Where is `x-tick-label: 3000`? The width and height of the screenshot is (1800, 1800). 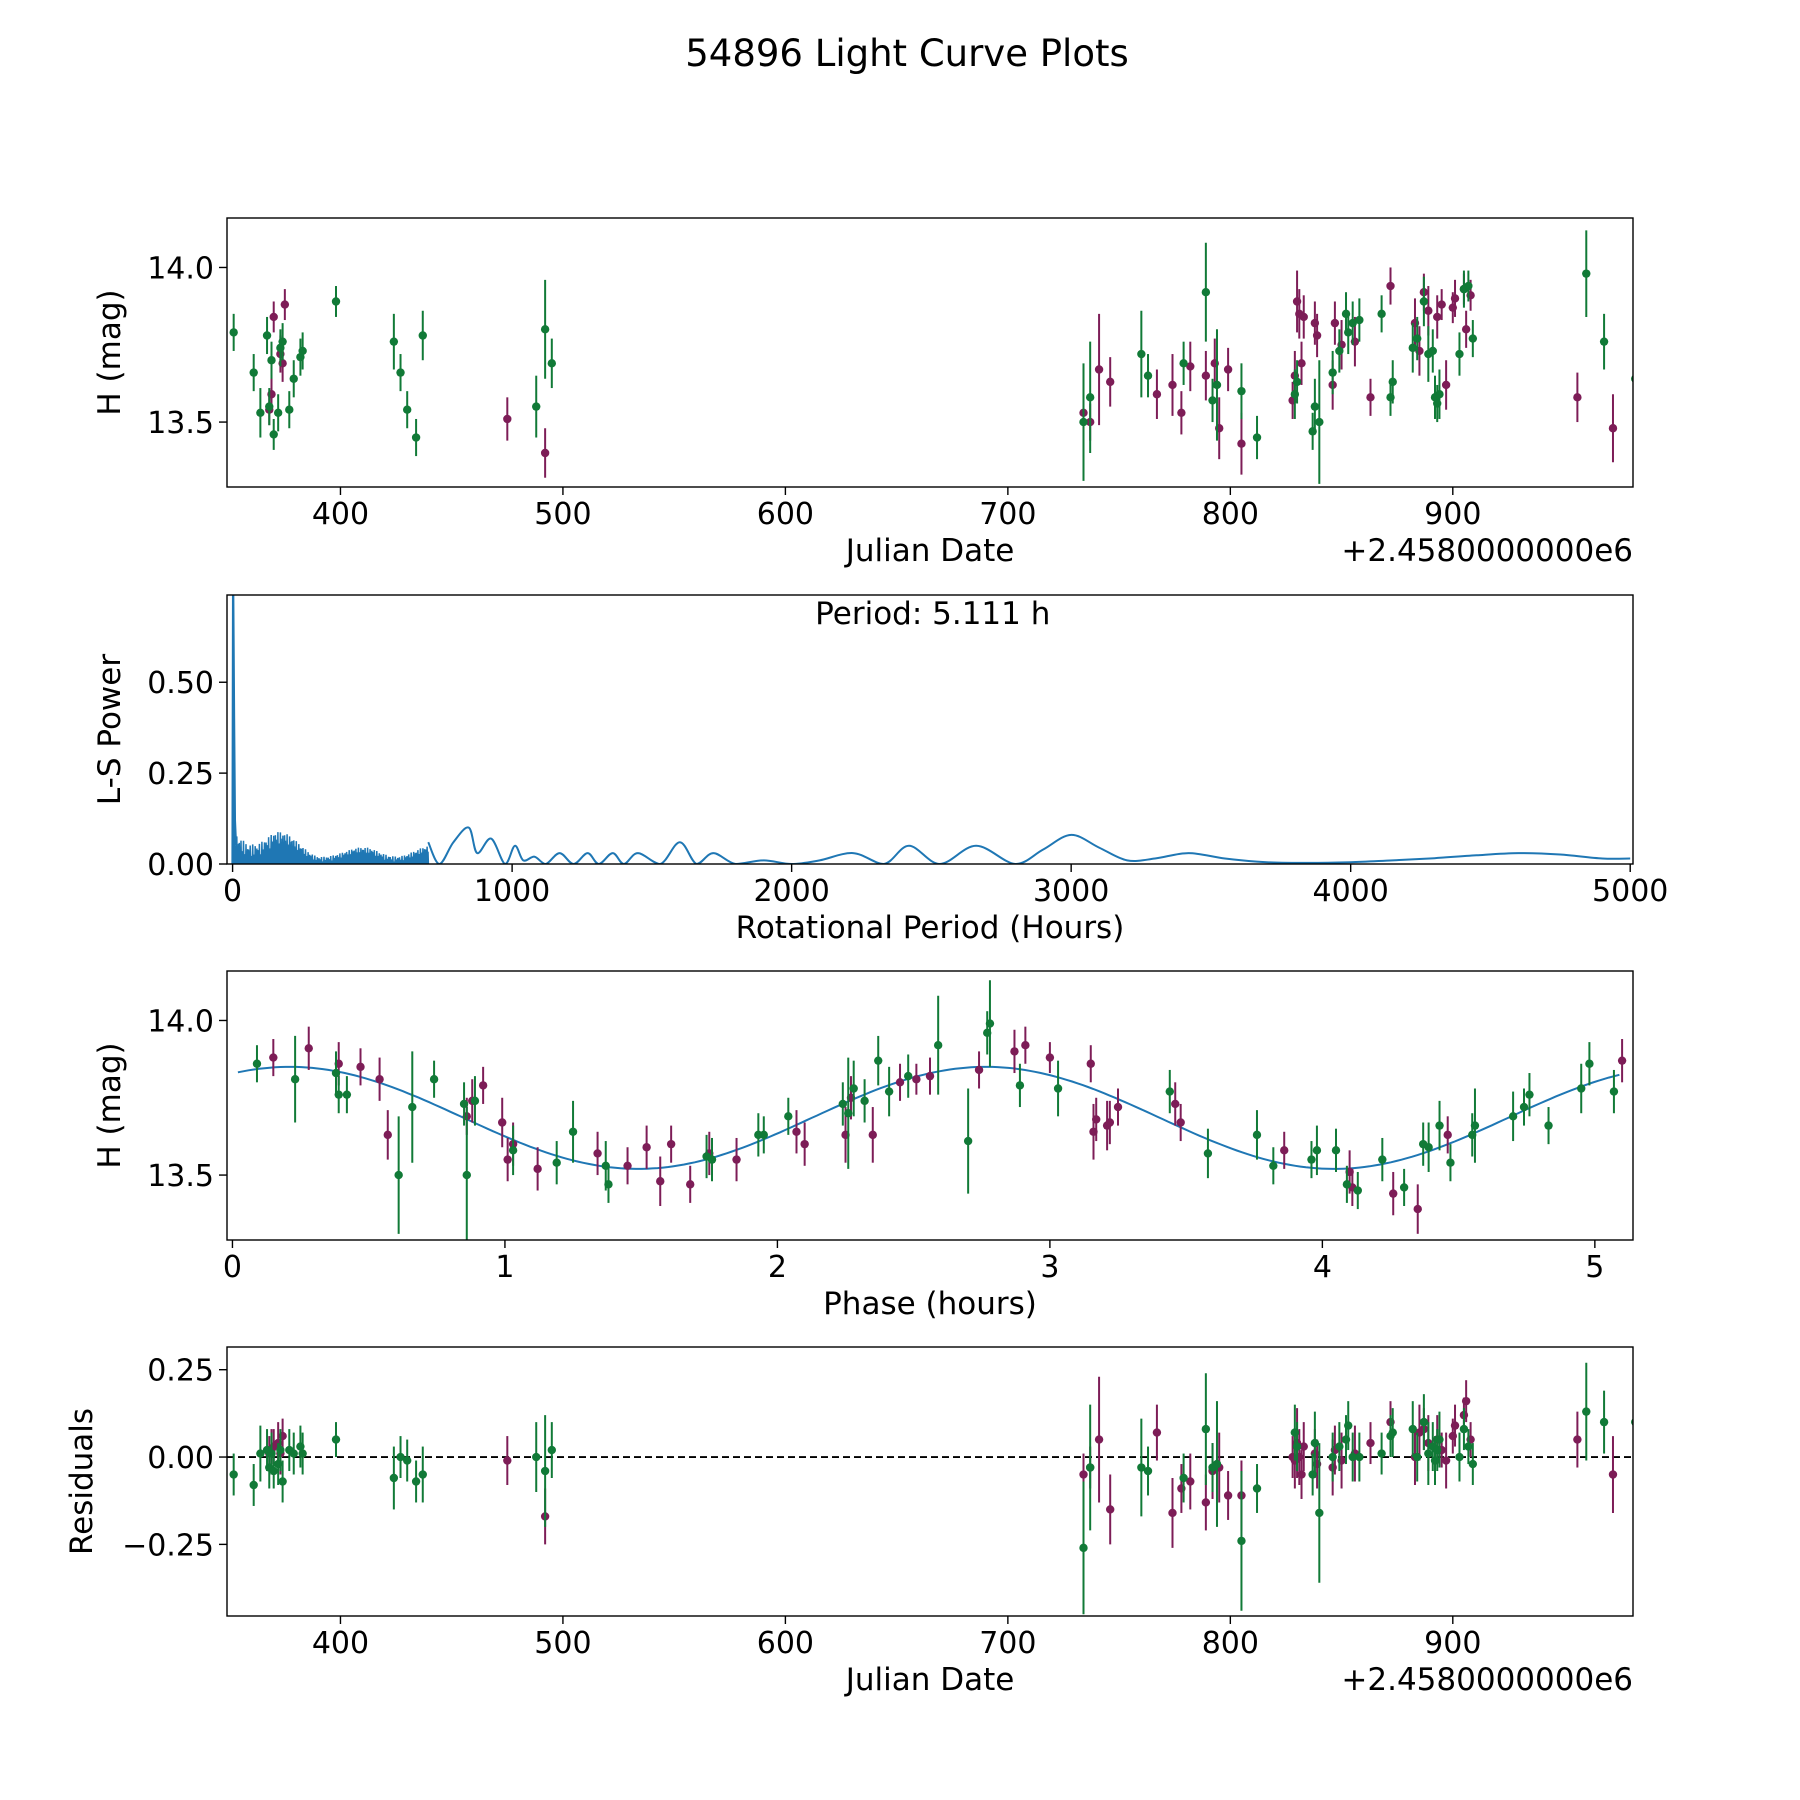
x-tick-label: 3000 is located at coordinates (1071, 891).